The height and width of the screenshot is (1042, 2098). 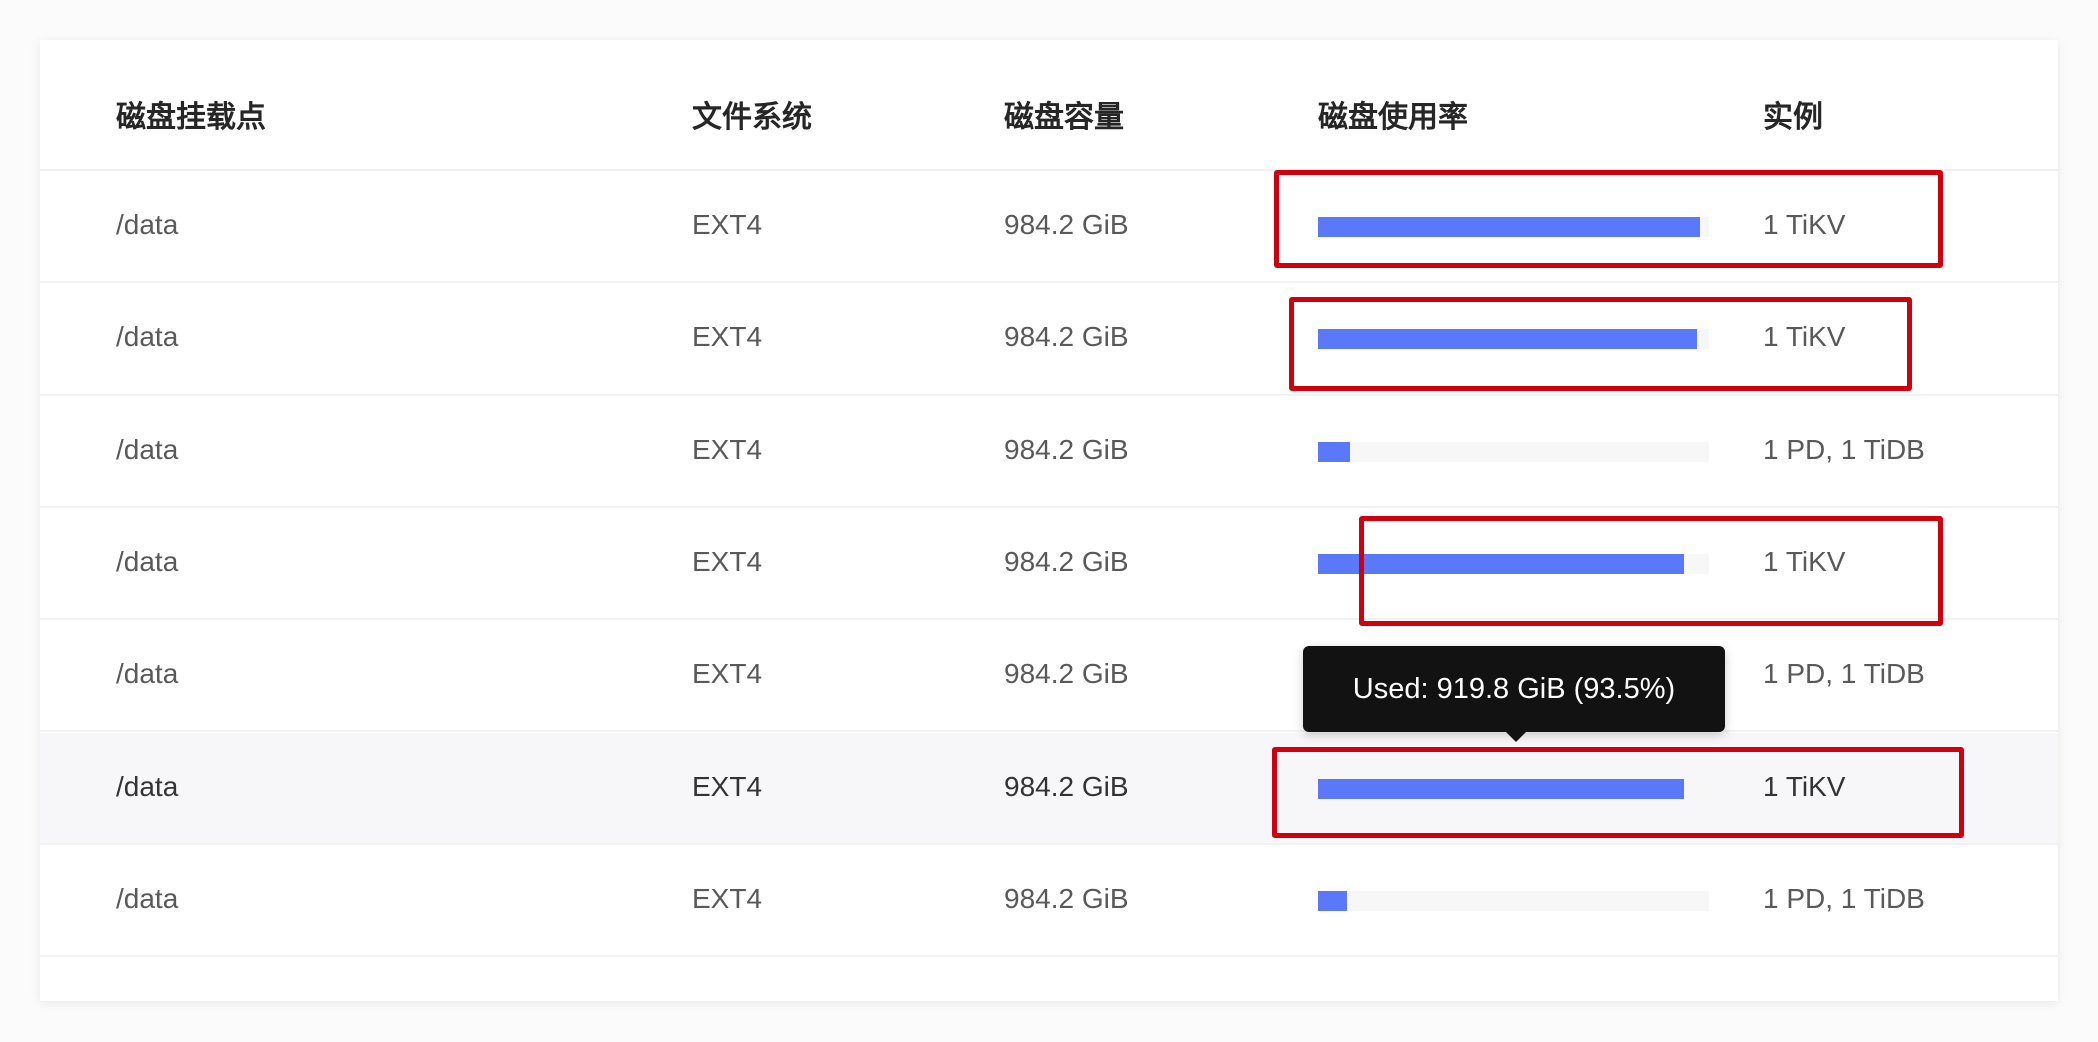 What do you see at coordinates (1393, 117) in the screenshot?
I see `col-usage: 磁盘使用率` at bounding box center [1393, 117].